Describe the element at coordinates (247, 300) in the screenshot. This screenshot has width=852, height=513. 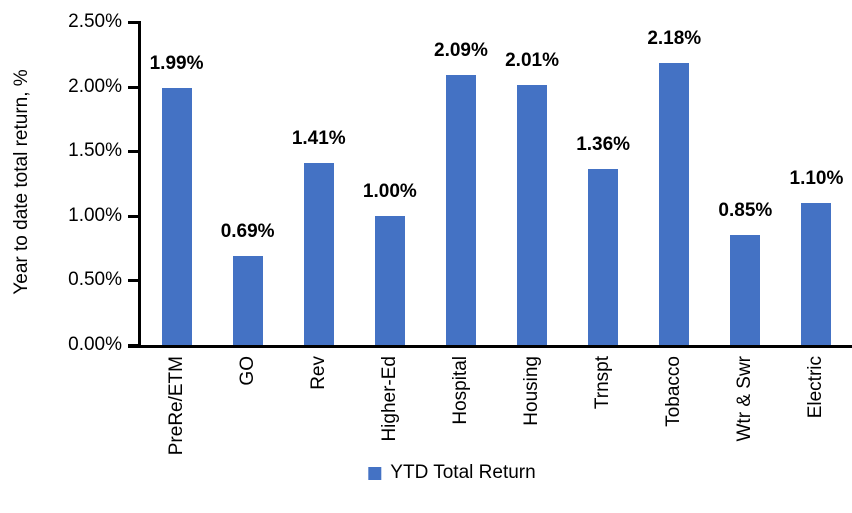
I see `bar-GO` at that location.